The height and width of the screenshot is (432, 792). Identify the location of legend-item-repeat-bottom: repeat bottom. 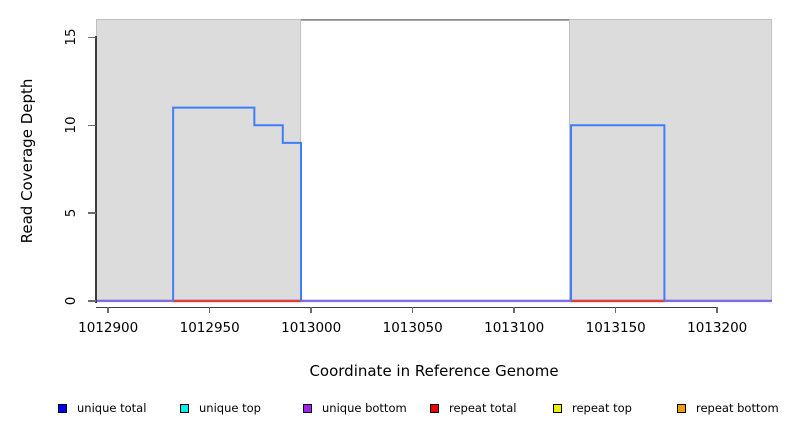
(728, 408).